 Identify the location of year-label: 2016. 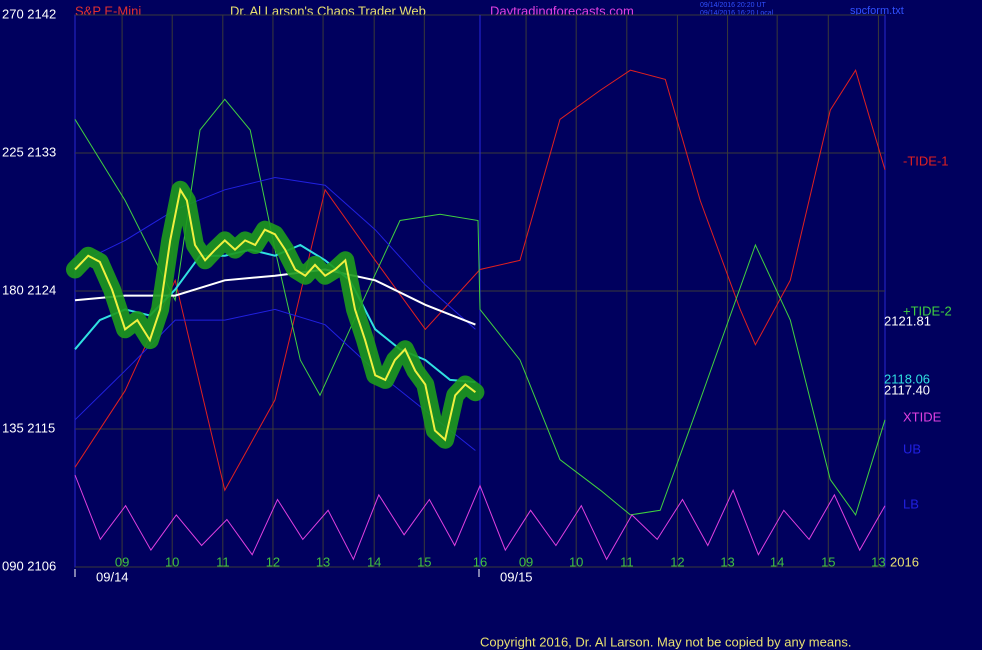
(904, 561).